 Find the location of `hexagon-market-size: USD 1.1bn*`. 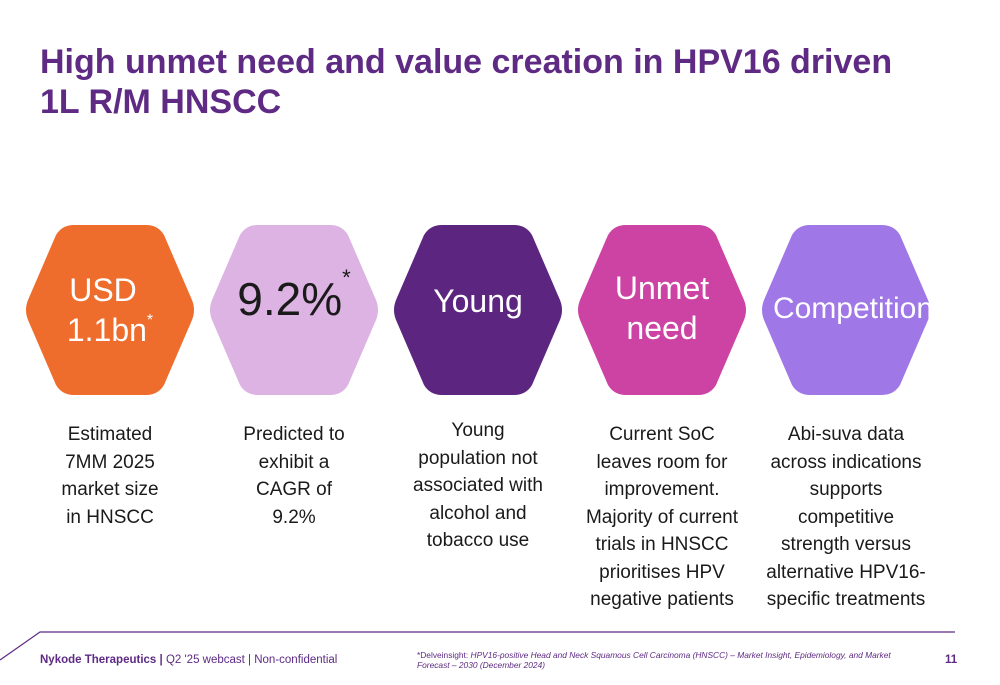

hexagon-market-size: USD 1.1bn* is located at coordinates (110, 310).